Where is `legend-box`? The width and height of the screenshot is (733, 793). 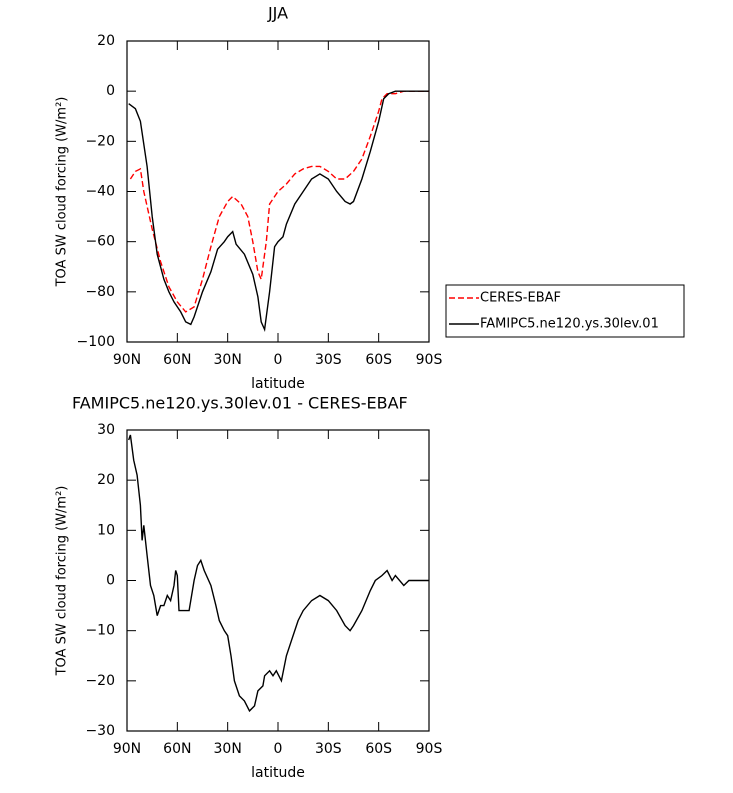
legend-box is located at coordinates (565, 311).